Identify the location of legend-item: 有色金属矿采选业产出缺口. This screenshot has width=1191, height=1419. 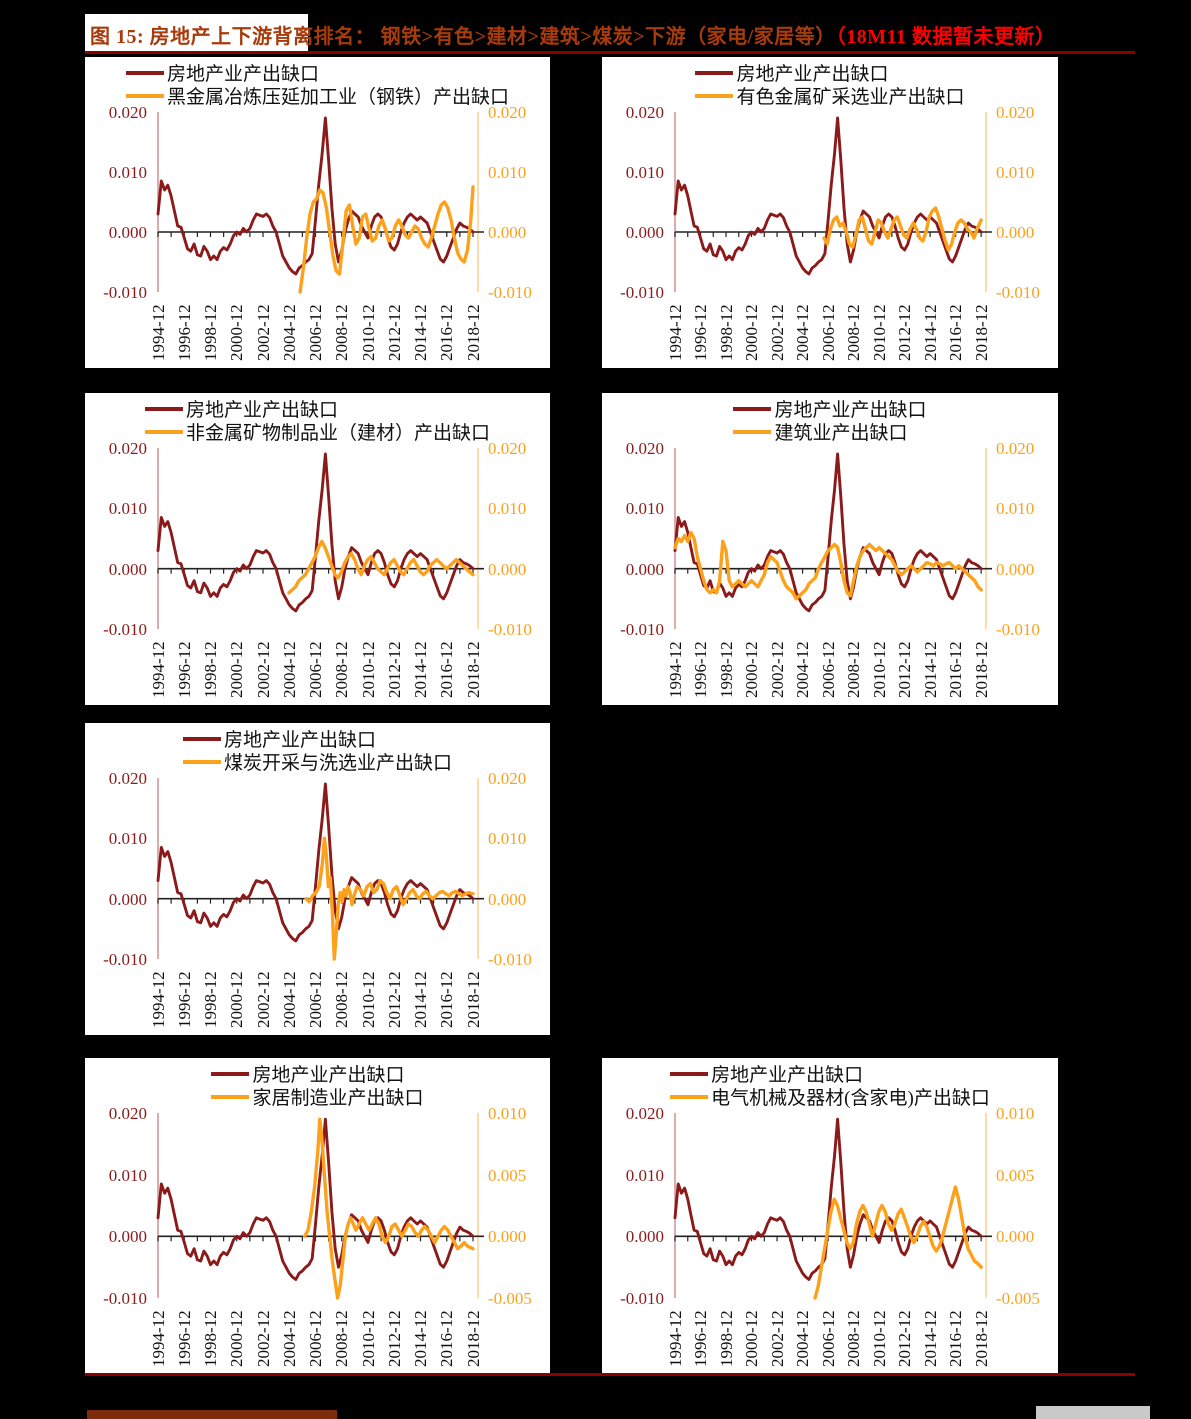
(830, 97).